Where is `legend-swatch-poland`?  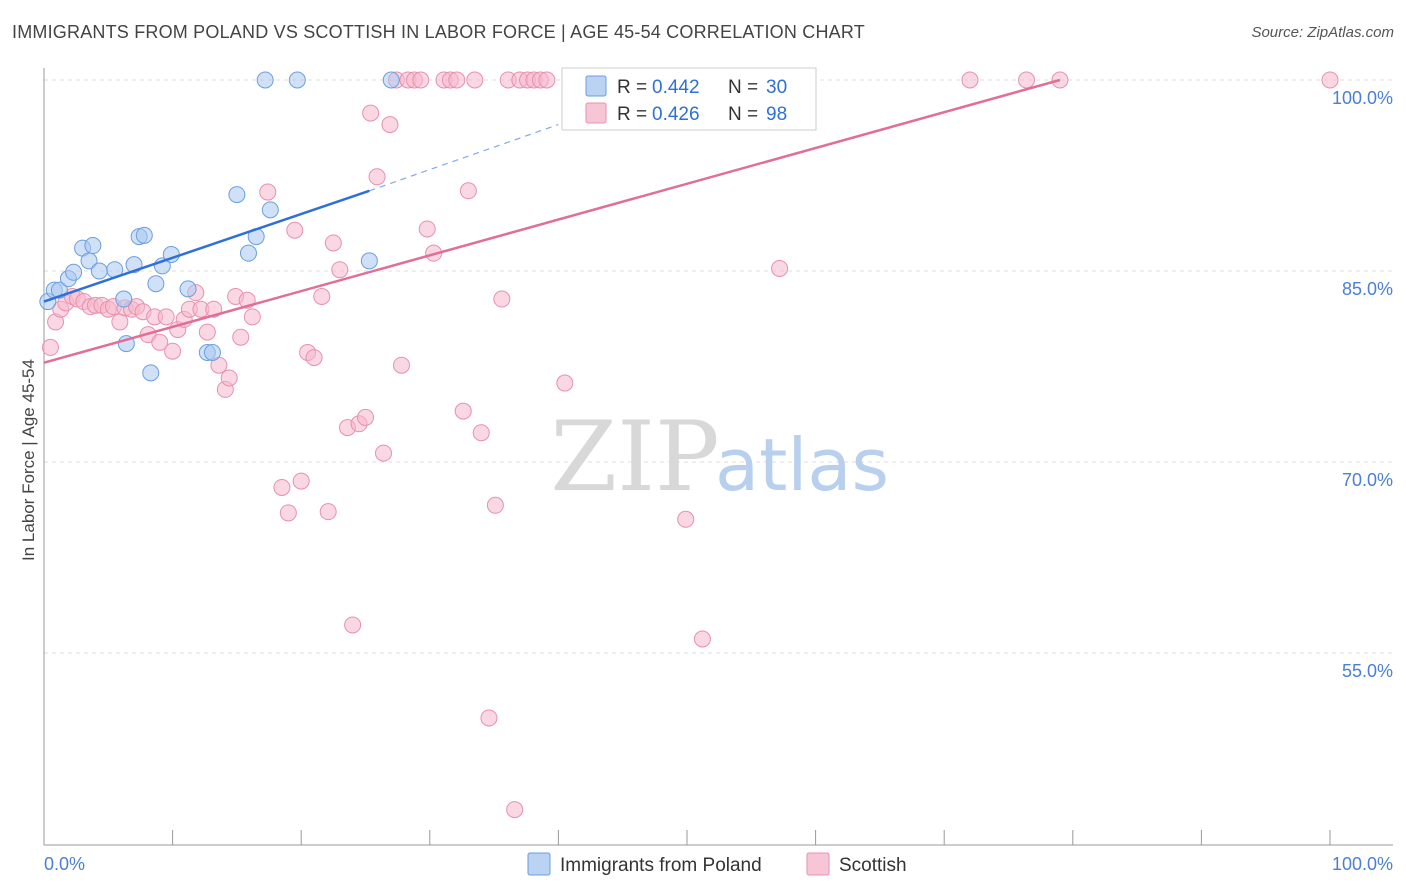 legend-swatch-poland is located at coordinates (596, 86).